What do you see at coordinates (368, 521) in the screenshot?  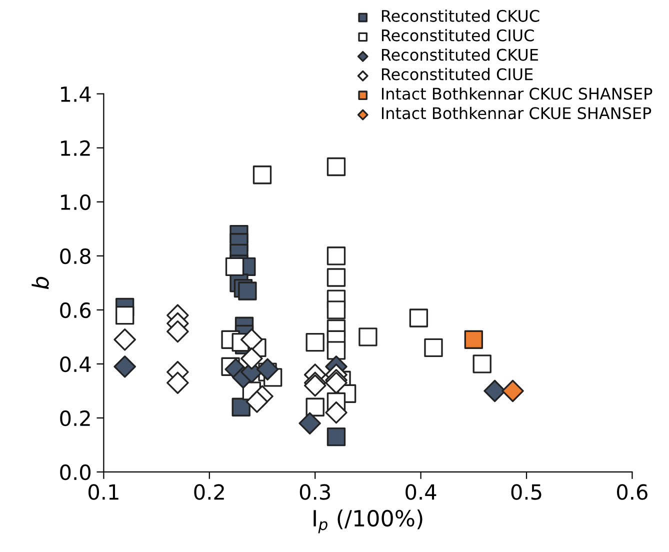 I see `x-axis-title: I$_{p}$ (/100%)` at bounding box center [368, 521].